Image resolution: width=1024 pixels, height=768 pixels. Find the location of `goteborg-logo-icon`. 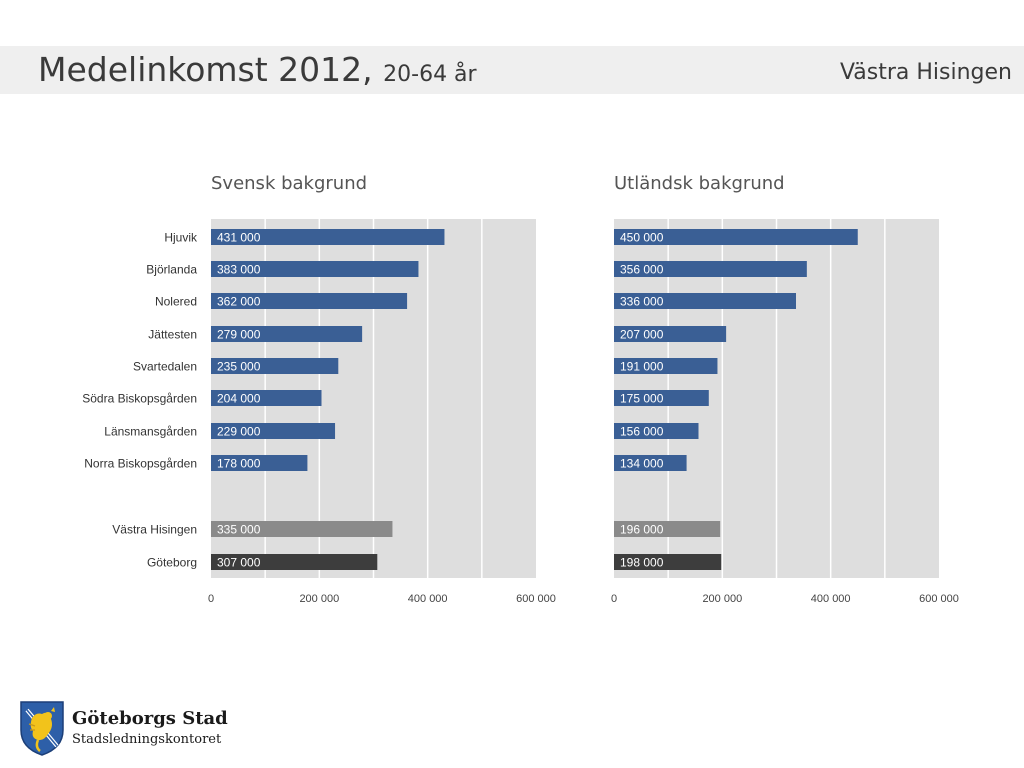

goteborg-logo-icon is located at coordinates (42, 728).